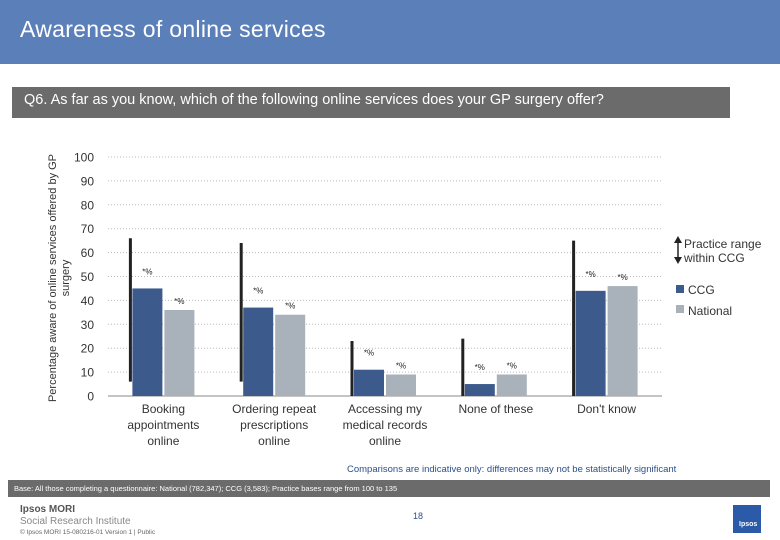  What do you see at coordinates (385, 425) in the screenshot?
I see `x-tick-label: medical records` at bounding box center [385, 425].